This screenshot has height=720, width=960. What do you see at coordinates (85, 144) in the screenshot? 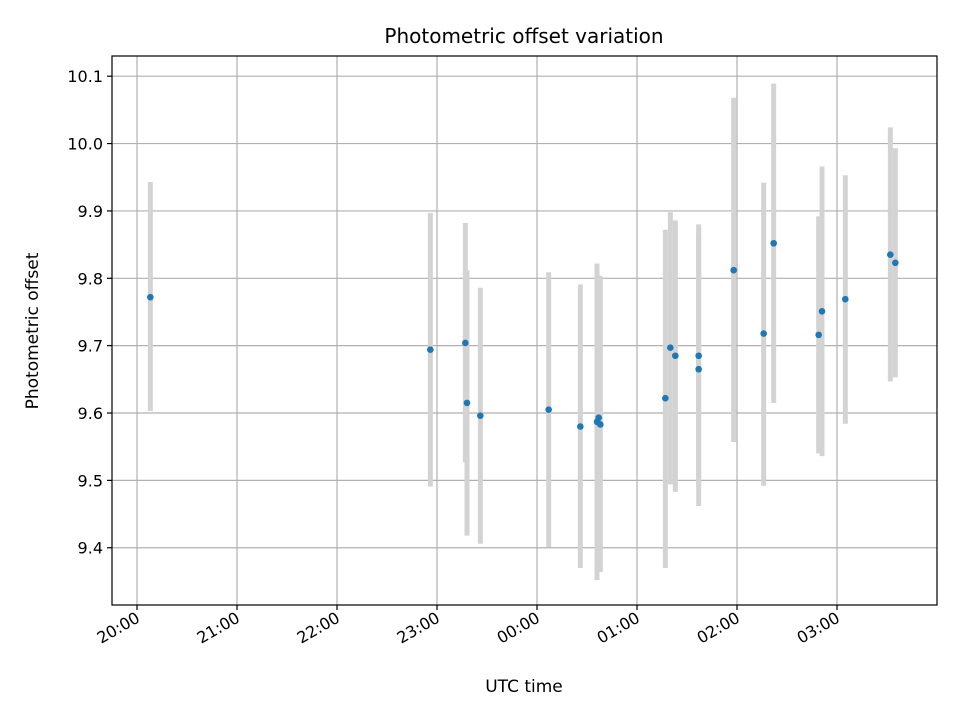
I see `y-tick-label: 10.0` at bounding box center [85, 144].